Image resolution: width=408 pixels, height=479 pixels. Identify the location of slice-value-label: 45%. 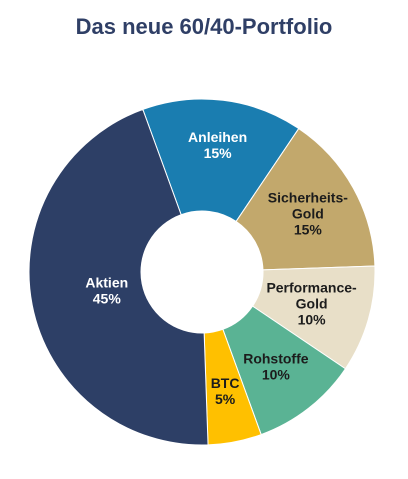
(107, 299).